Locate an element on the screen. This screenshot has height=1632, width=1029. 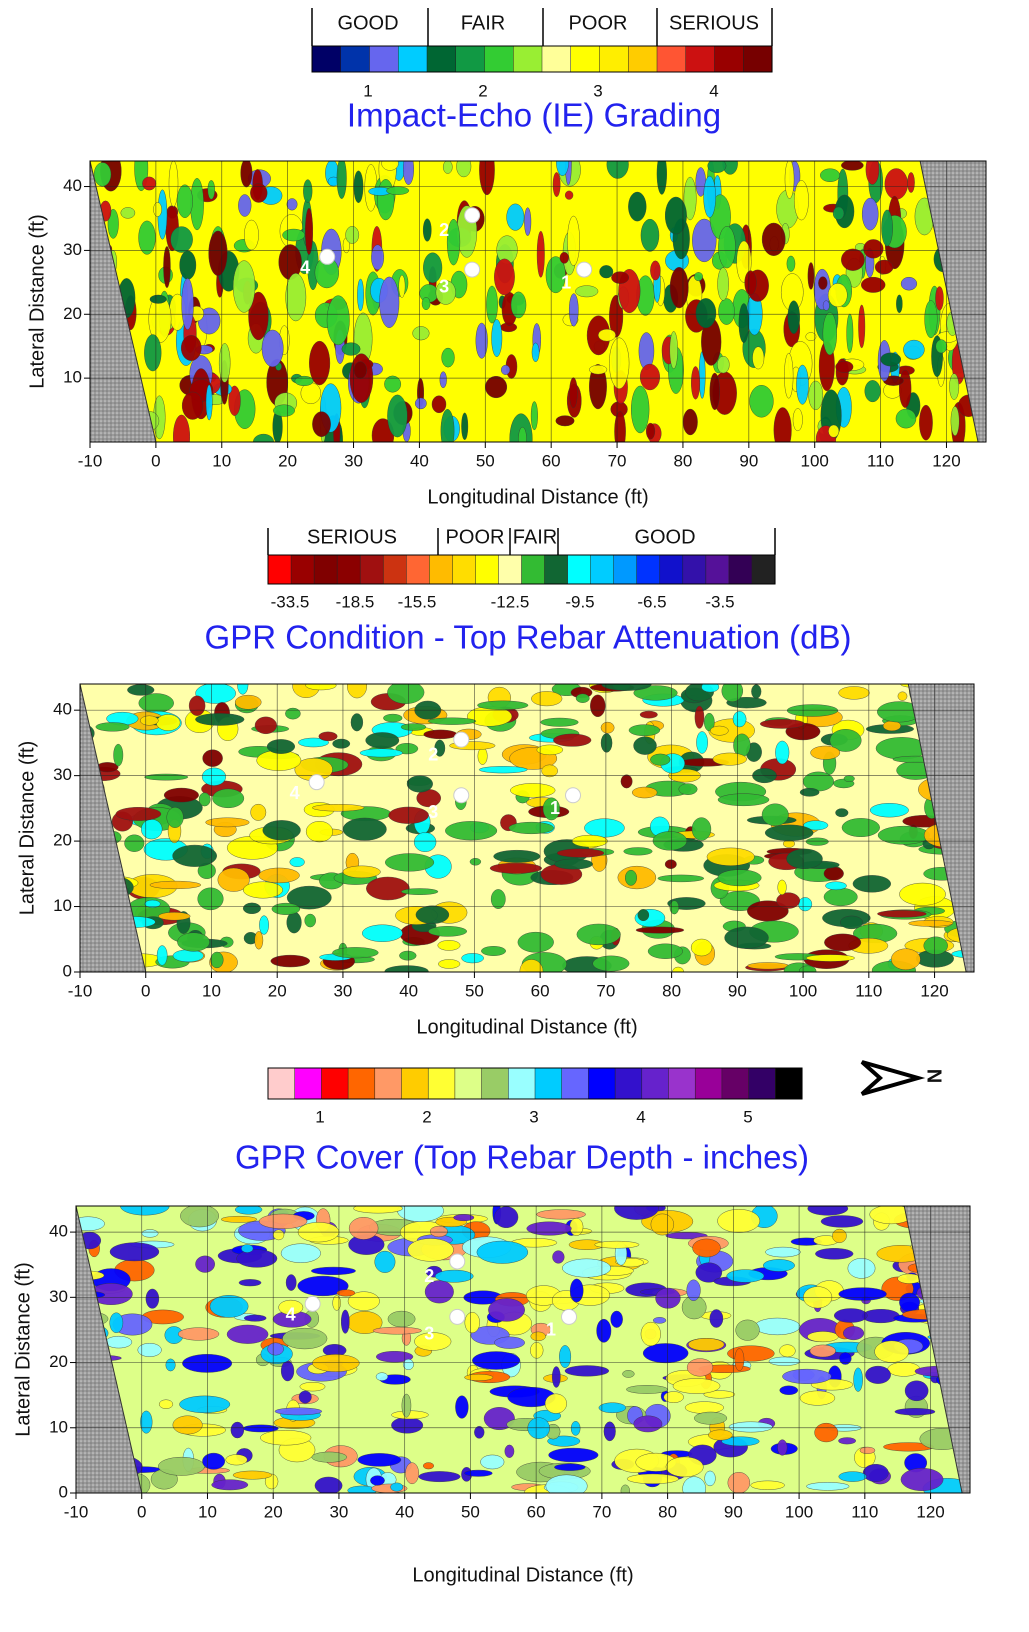
x-tick-label: 80 is located at coordinates (671, 990).